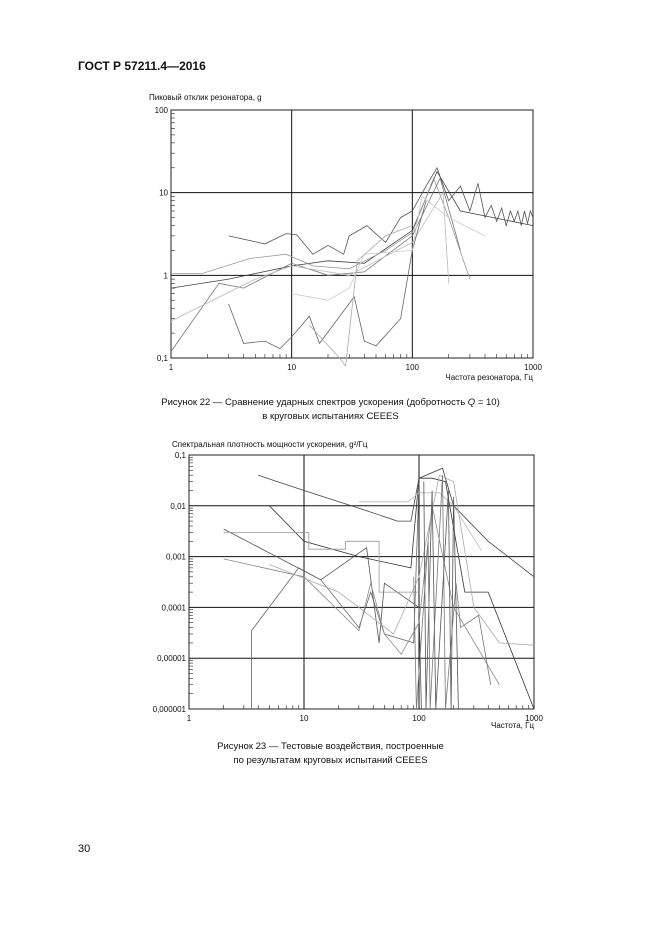  I want to click on y-tick-label: 1, so click(166, 275).